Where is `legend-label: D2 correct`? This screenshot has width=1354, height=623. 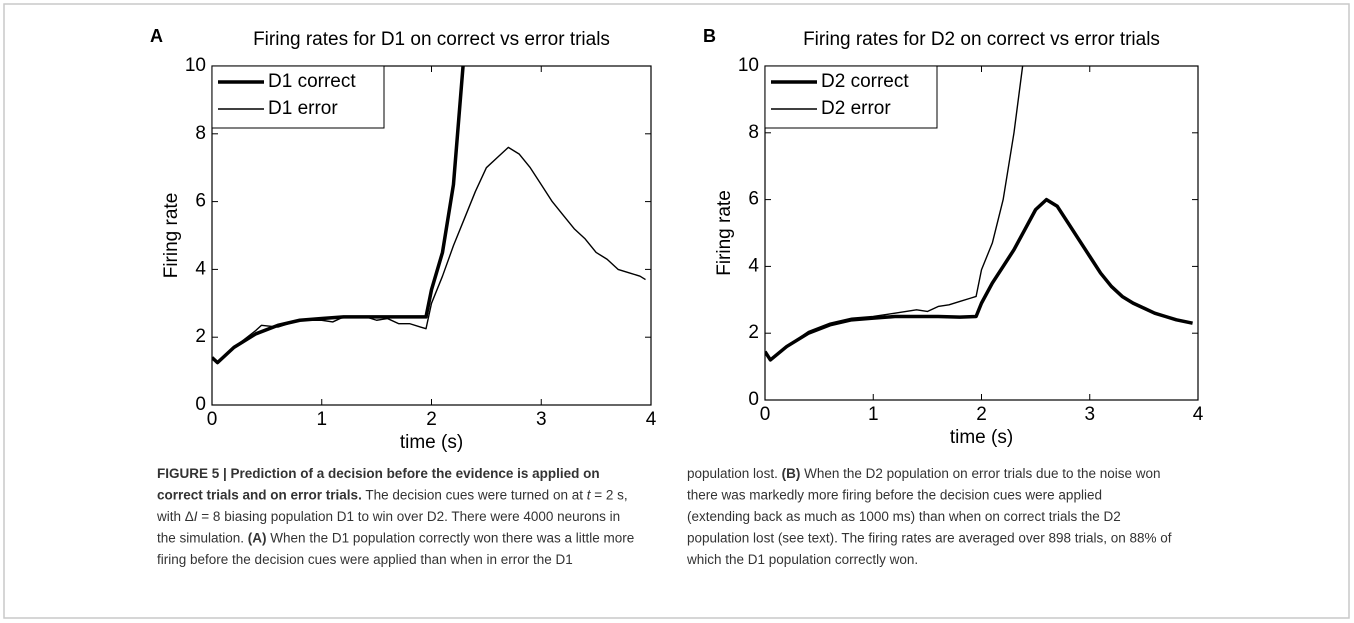 legend-label: D2 correct is located at coordinates (865, 81).